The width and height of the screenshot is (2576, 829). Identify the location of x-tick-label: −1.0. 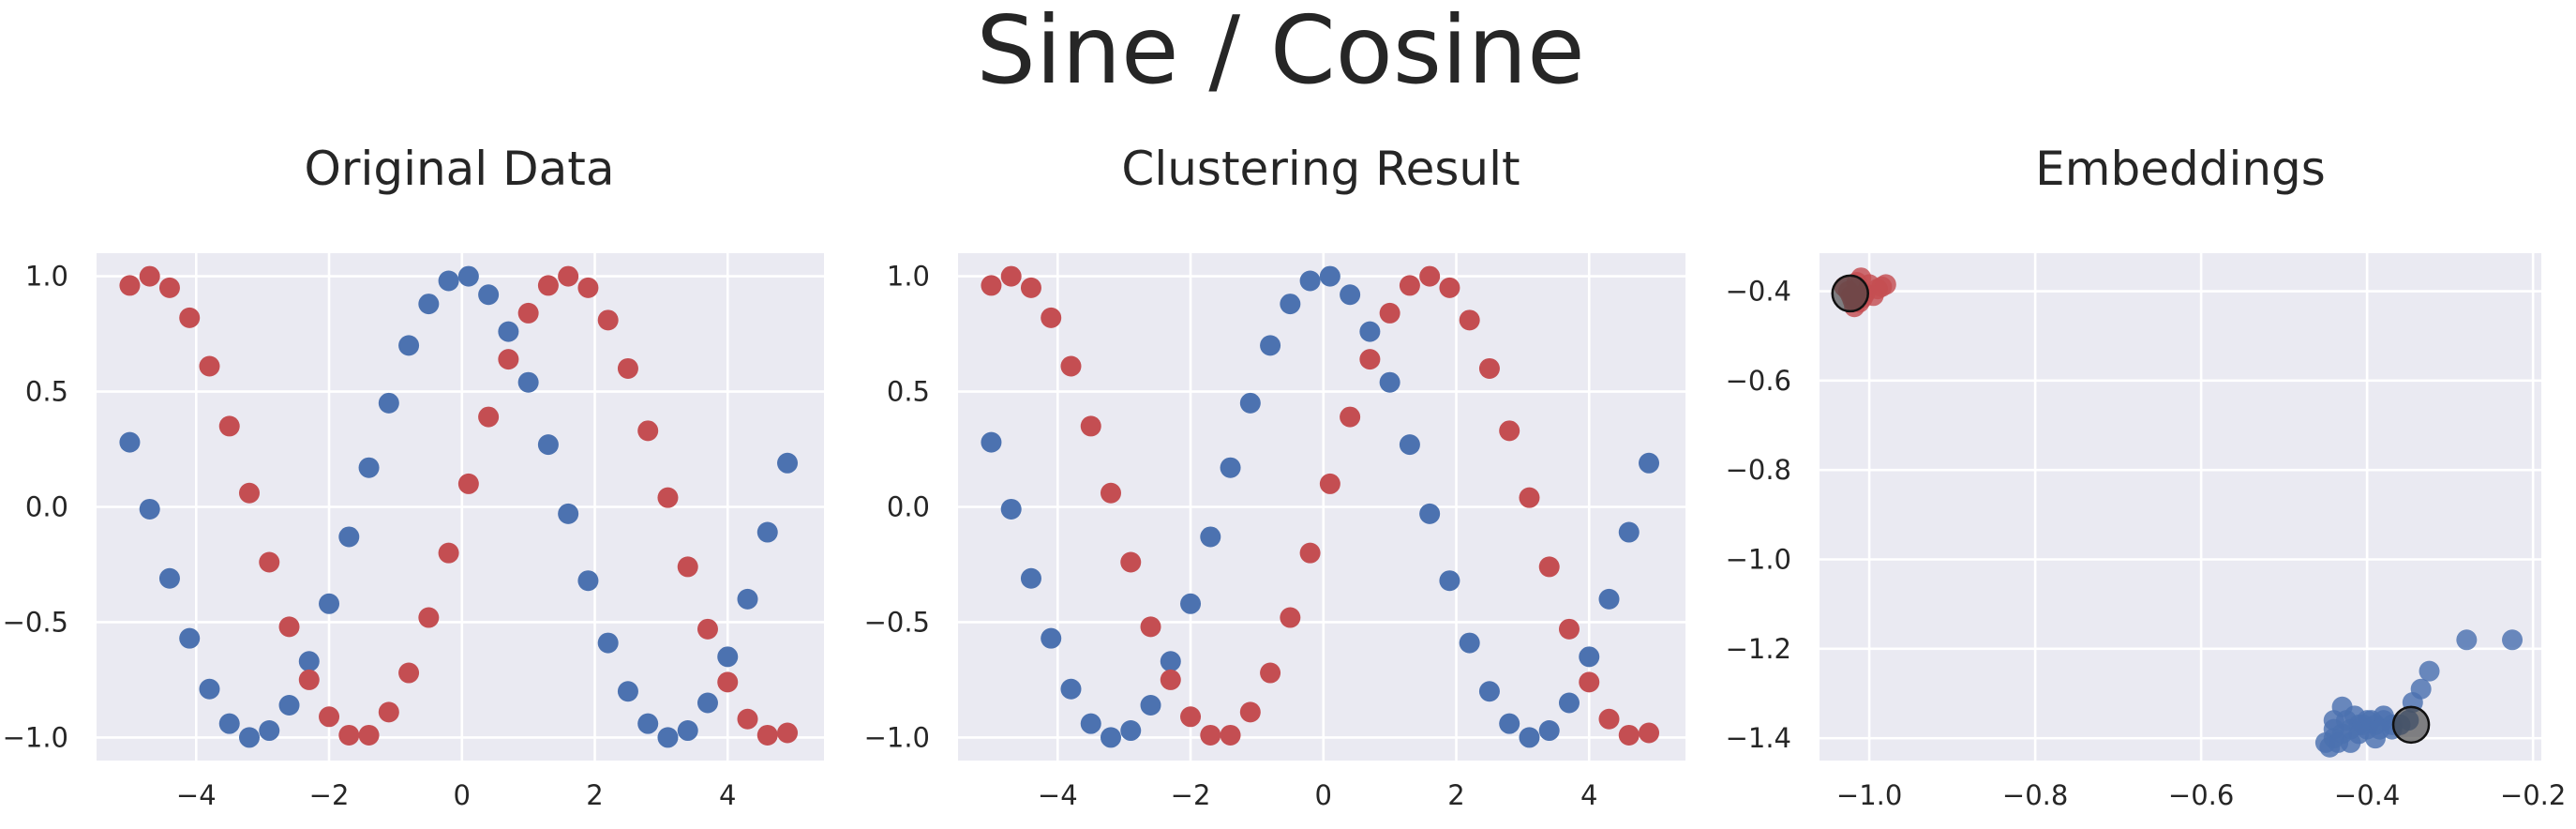
(1869, 795).